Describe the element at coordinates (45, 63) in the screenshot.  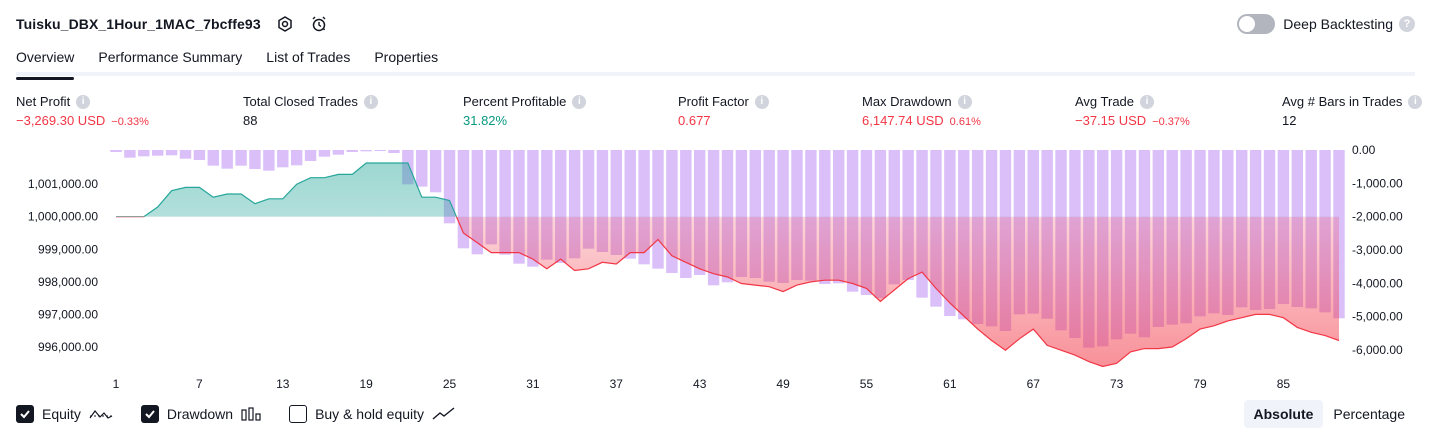
I see `tab-overview: Overview` at that location.